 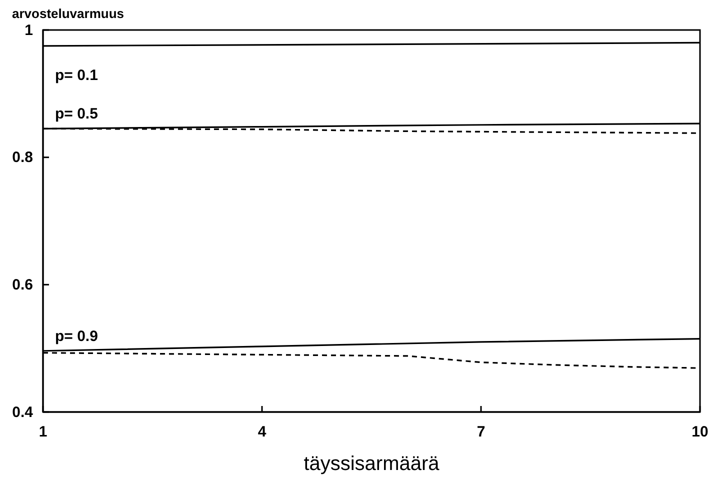 I want to click on x-tick-label: 1, so click(x=43, y=432).